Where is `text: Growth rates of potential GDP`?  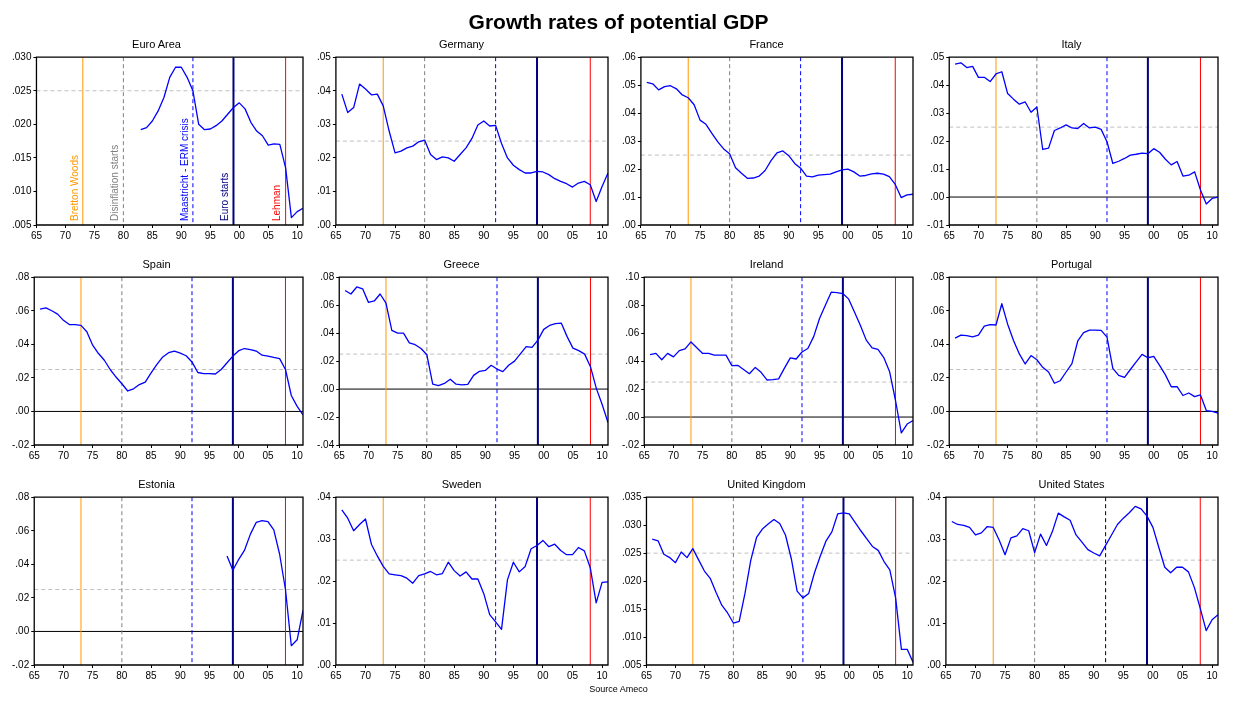 text: Growth rates of potential GDP is located at coordinates (618, 22).